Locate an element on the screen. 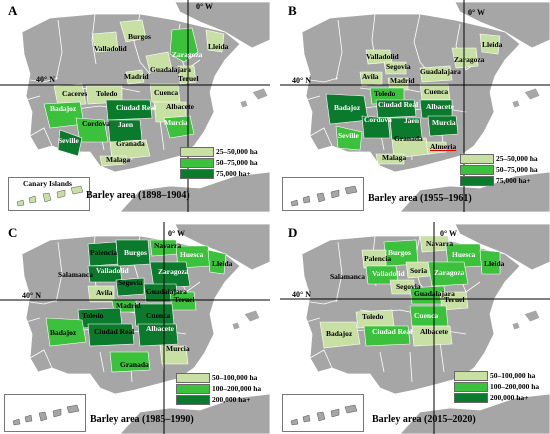 Image resolution: width=550 pixels, height=434 pixels. legend-label: 25–50,000 ha is located at coordinates (517, 158).